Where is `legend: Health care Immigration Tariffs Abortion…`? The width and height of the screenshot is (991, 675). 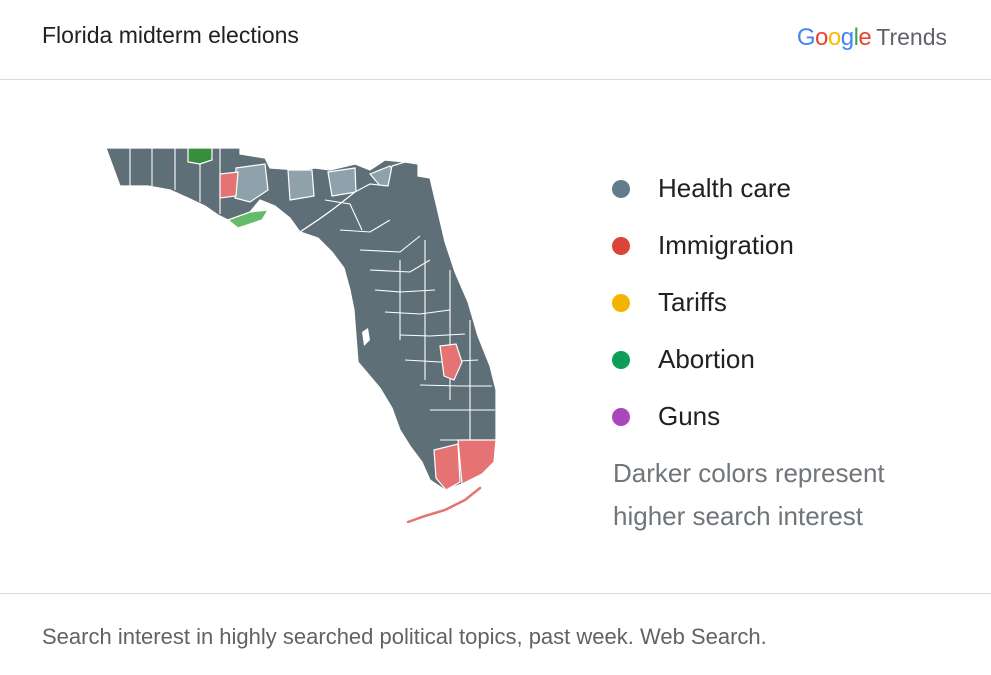
legend: Health care Immigration Tariffs Abortion… is located at coordinates (778, 302).